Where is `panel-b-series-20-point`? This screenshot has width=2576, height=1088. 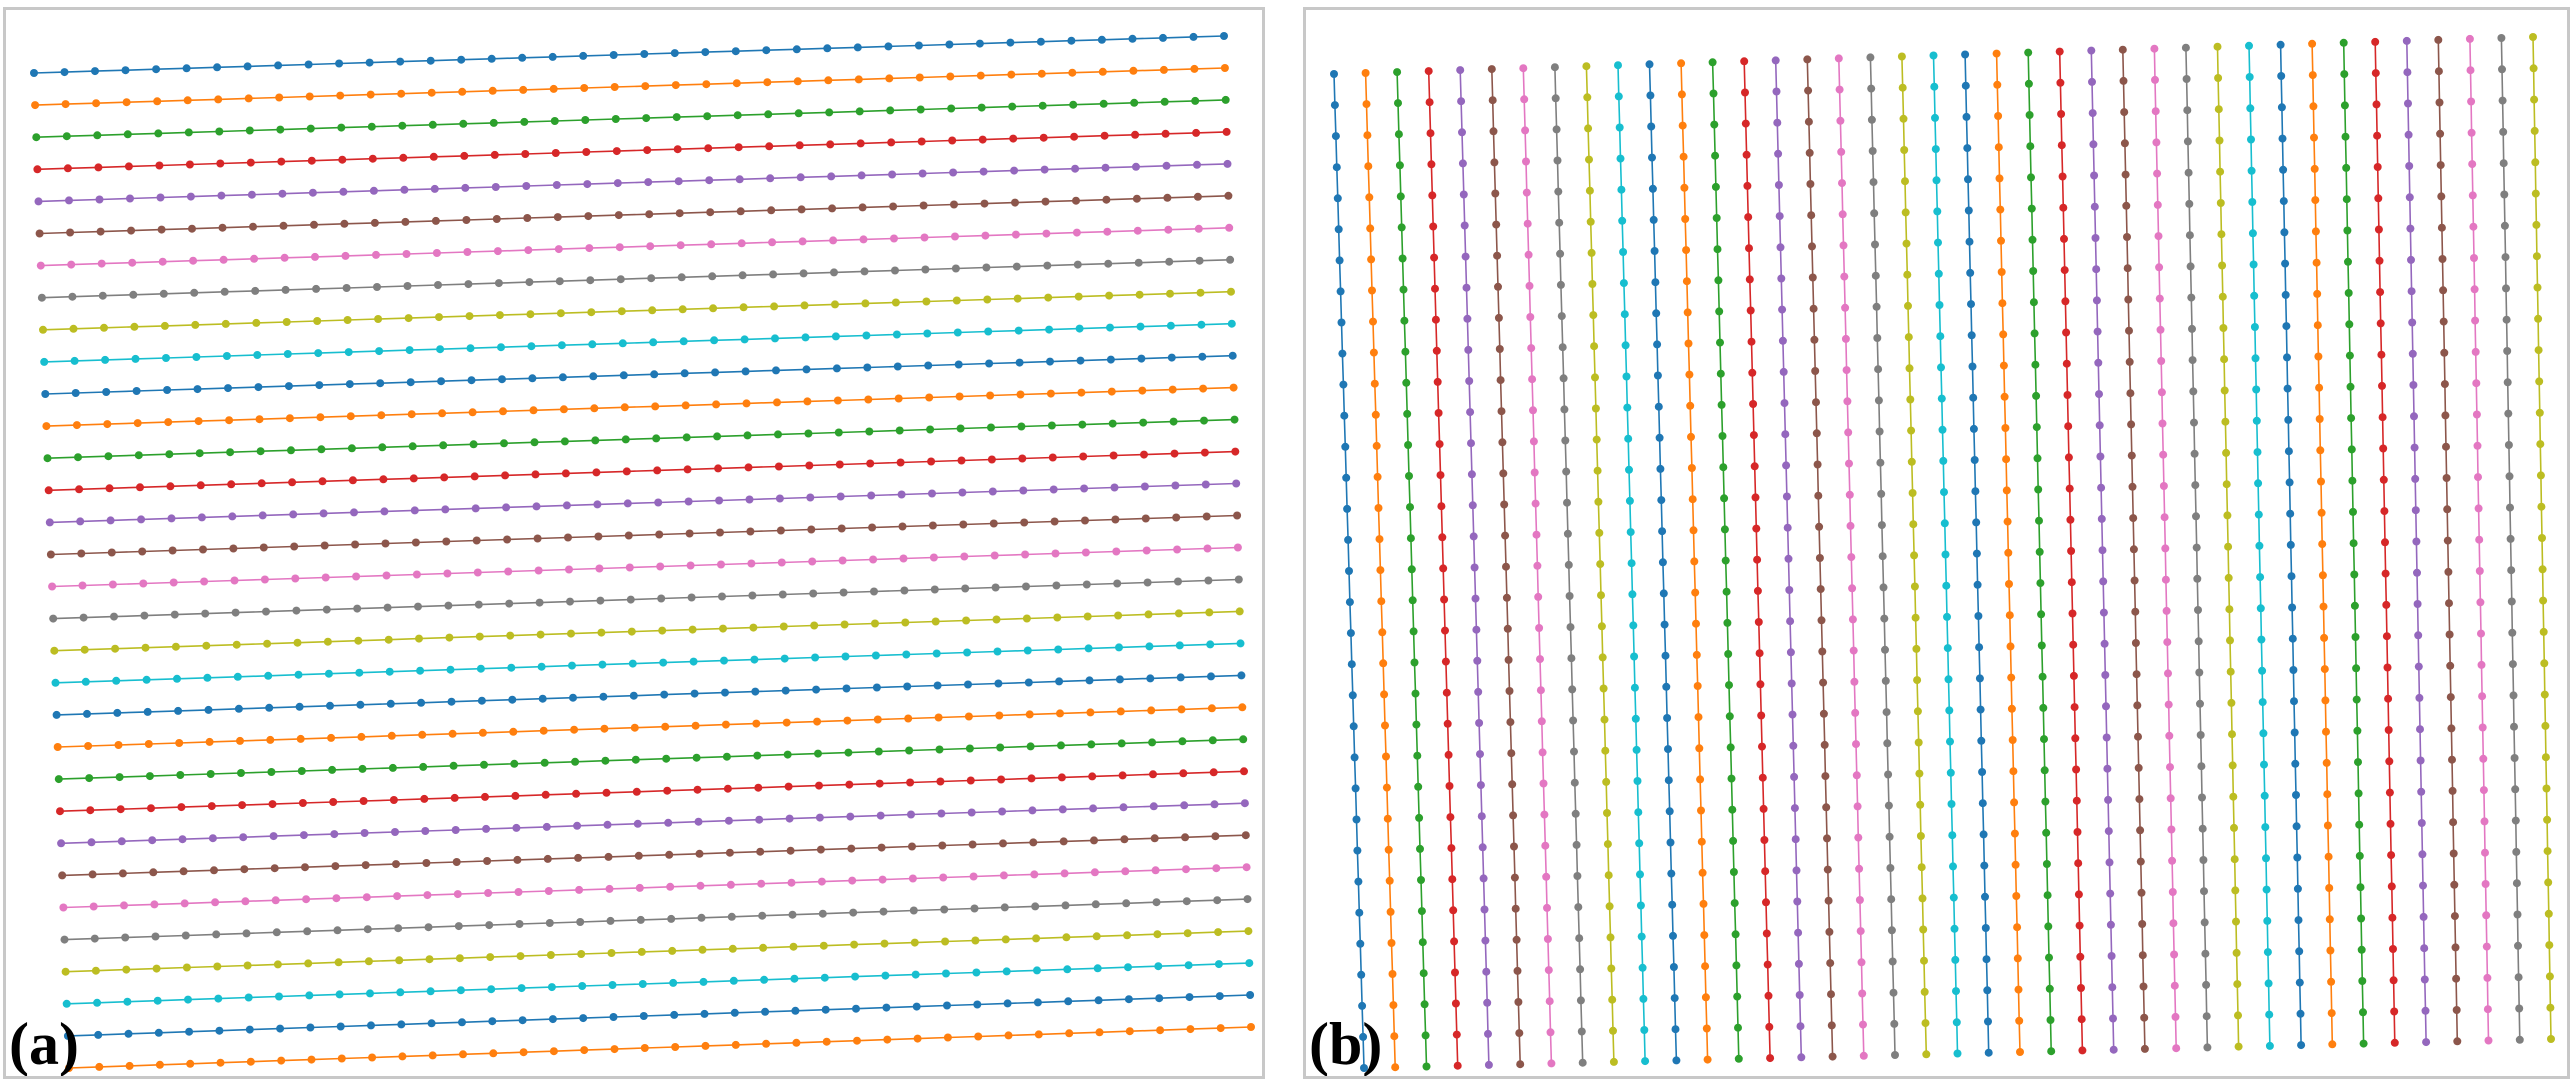 panel-b-series-20-point is located at coordinates (1956, 1022).